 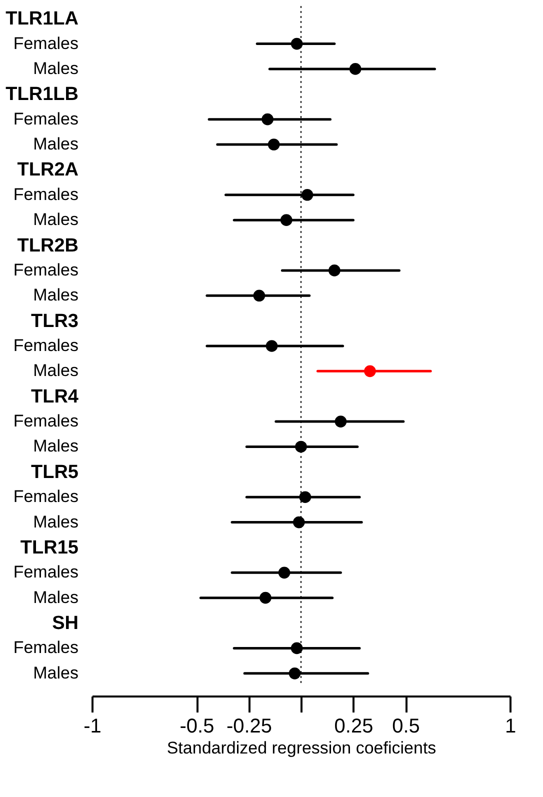 What do you see at coordinates (65, 623) in the screenshot?
I see `y-tick-label: SH` at bounding box center [65, 623].